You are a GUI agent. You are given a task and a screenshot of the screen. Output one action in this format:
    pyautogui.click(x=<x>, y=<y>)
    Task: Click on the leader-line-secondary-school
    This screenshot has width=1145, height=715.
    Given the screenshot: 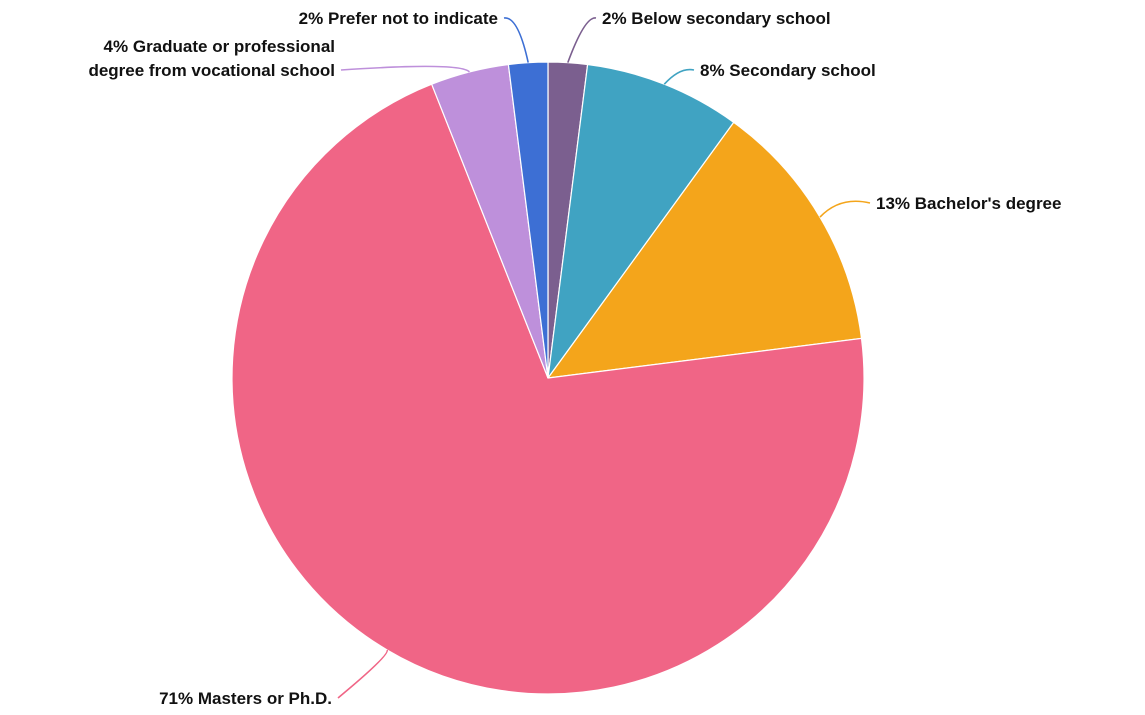 What is the action you would take?
    pyautogui.click(x=679, y=76)
    